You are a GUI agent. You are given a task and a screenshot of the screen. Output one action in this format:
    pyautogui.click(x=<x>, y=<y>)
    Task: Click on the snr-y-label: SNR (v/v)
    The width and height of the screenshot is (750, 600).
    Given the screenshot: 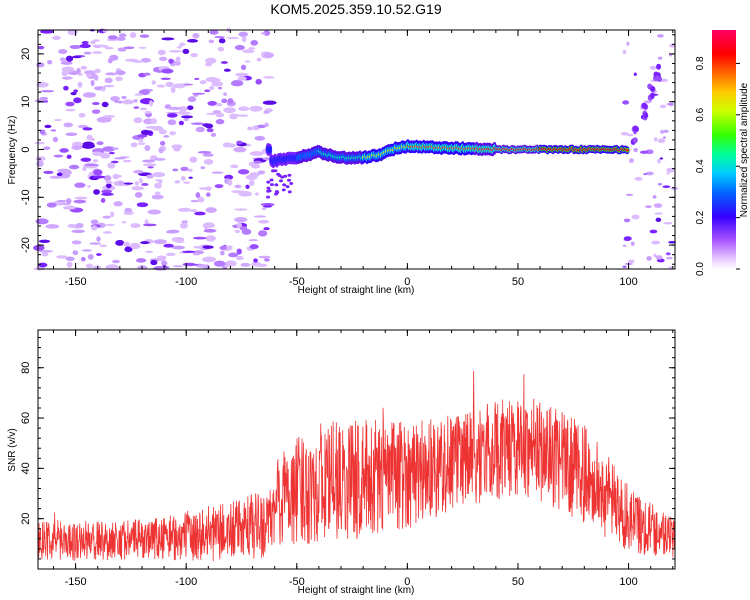 What is the action you would take?
    pyautogui.click(x=12, y=449)
    